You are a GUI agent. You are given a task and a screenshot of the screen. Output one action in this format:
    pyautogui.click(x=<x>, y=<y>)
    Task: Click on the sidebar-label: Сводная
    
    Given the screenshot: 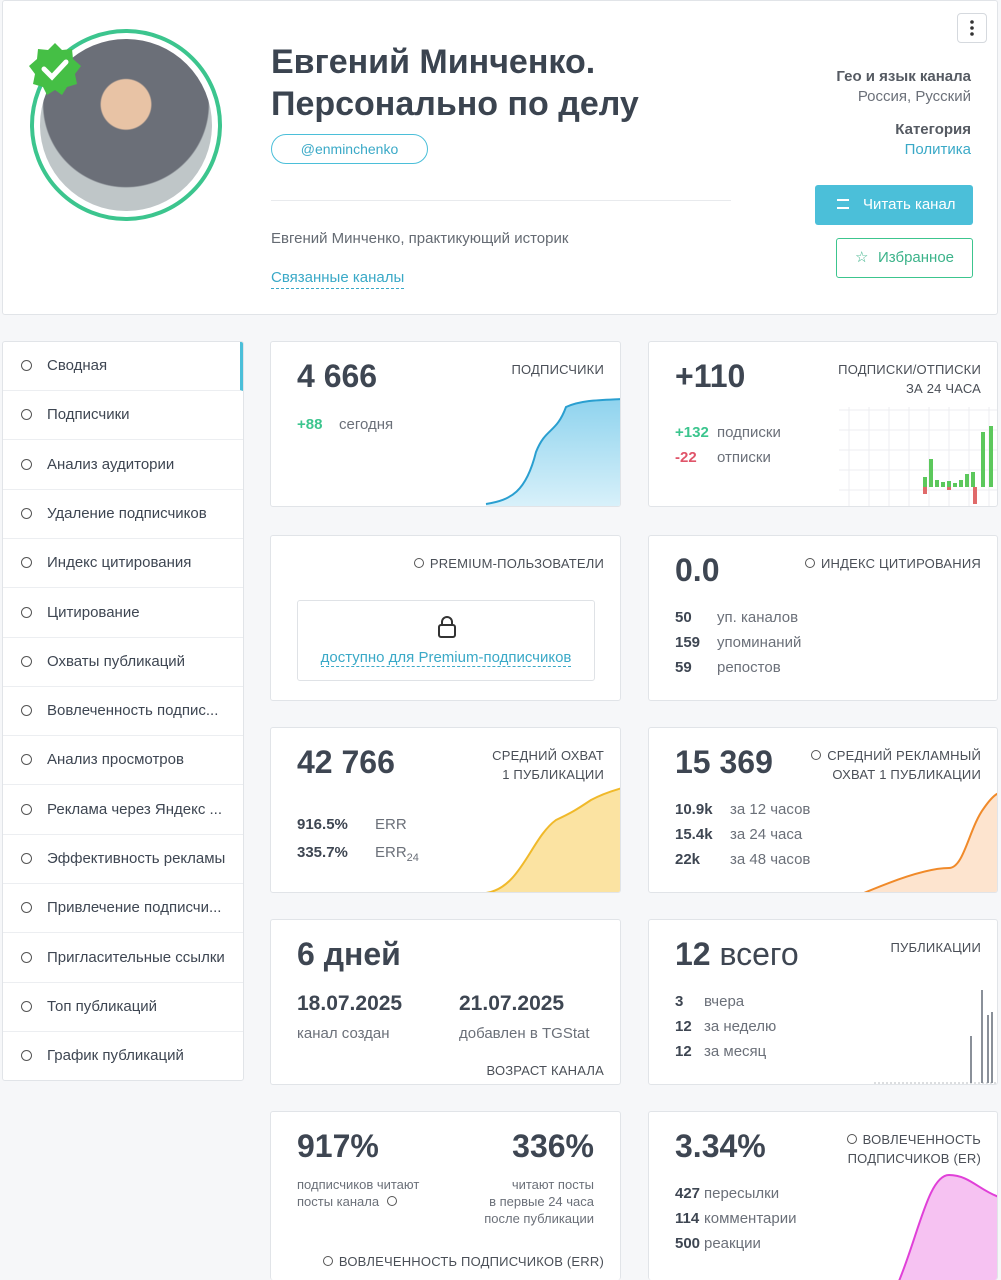 What is the action you would take?
    pyautogui.click(x=77, y=365)
    